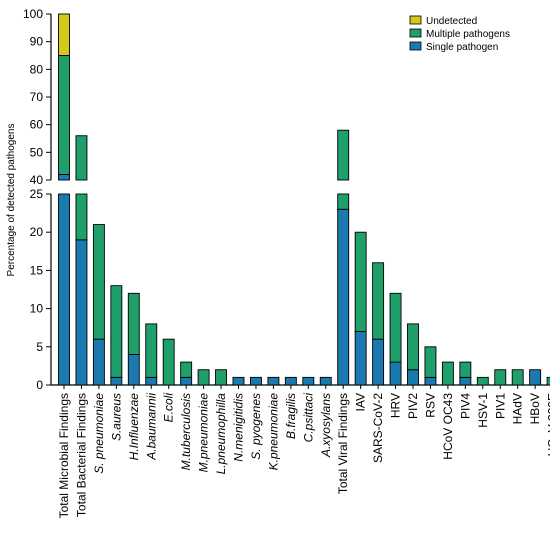 Image resolution: width=550 pixels, height=542 pixels. I want to click on x-tick-label: RSV, so click(430, 405).